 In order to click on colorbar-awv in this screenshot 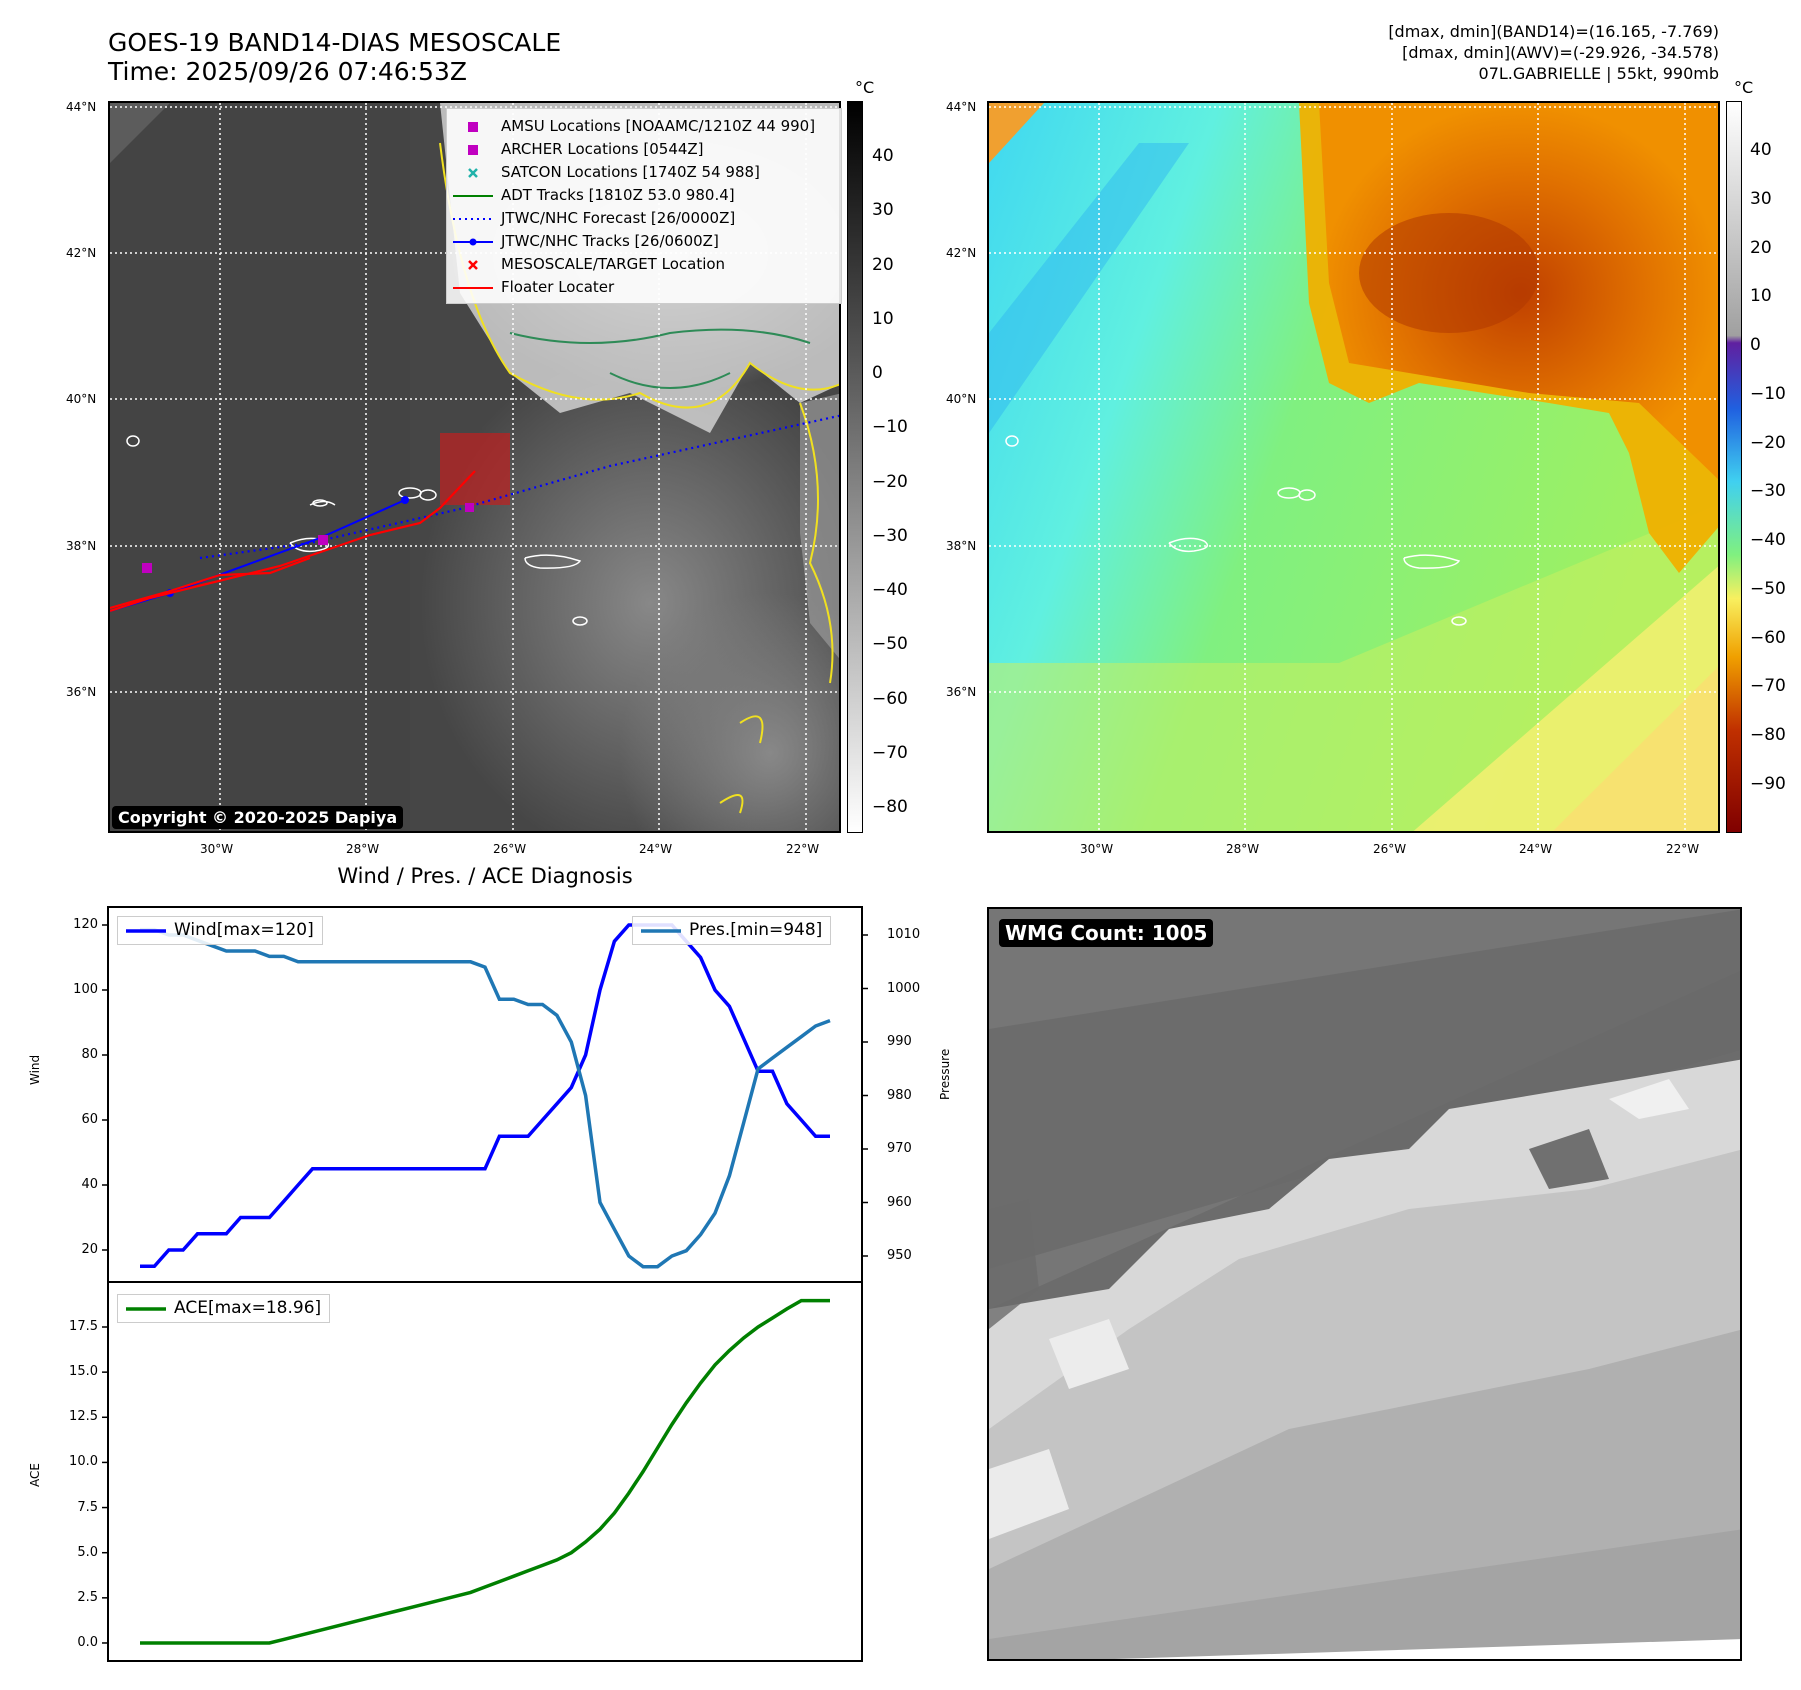, I will do `click(1734, 467)`.